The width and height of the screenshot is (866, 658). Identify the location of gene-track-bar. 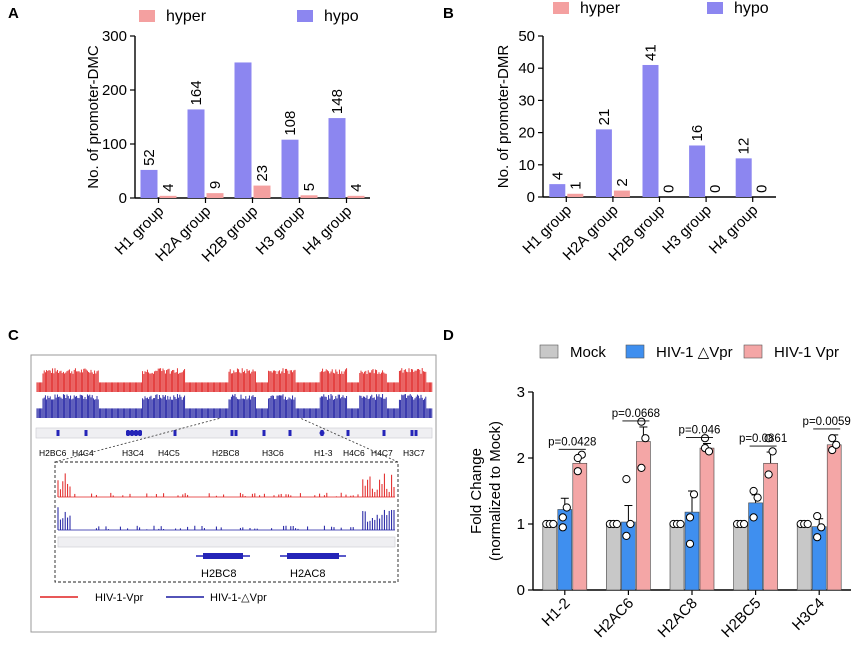
(234, 433).